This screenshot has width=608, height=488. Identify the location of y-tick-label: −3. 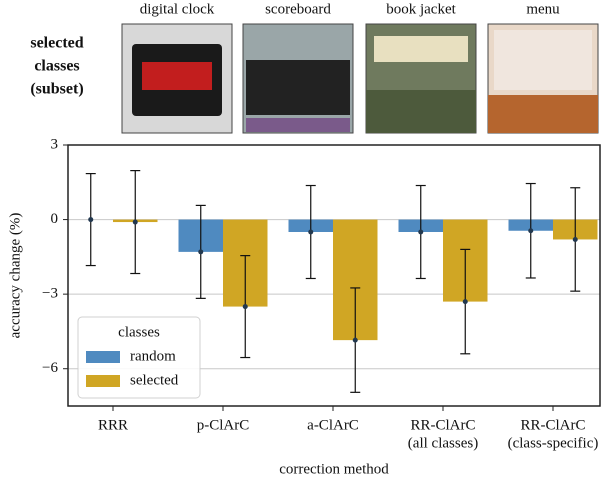
(50, 294).